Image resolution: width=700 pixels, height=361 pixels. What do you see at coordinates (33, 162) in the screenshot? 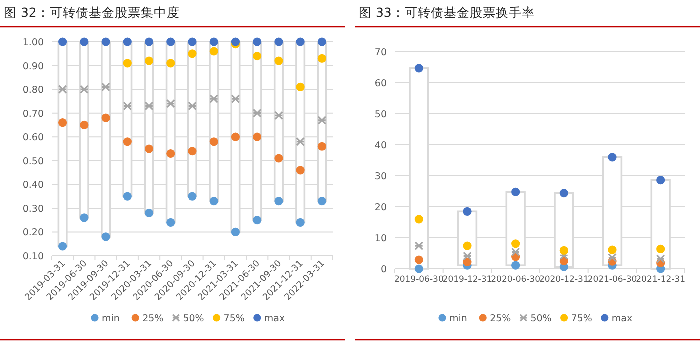
I see `y-tick-label: 0.50` at bounding box center [33, 162].